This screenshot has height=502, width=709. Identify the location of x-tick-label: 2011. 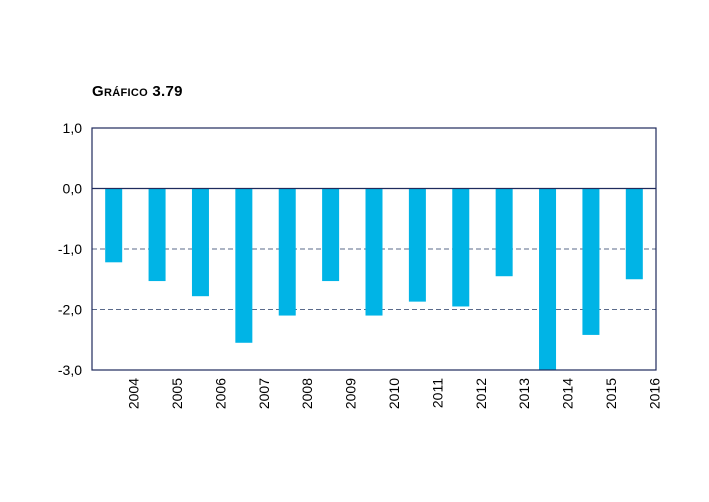
(437, 393).